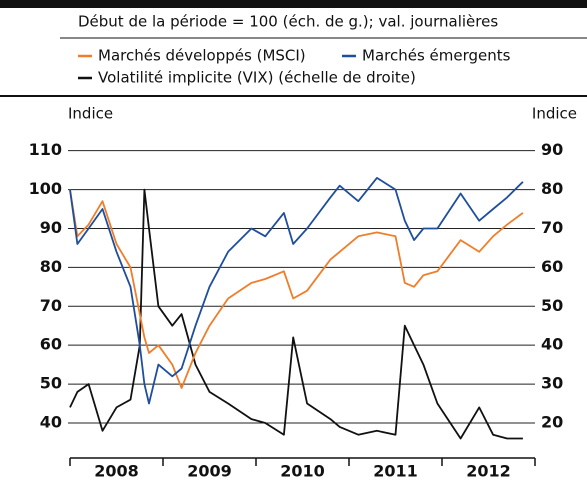 This screenshot has width=587, height=487. Describe the element at coordinates (554, 114) in the screenshot. I see `y2-axis-label: Indice` at that location.